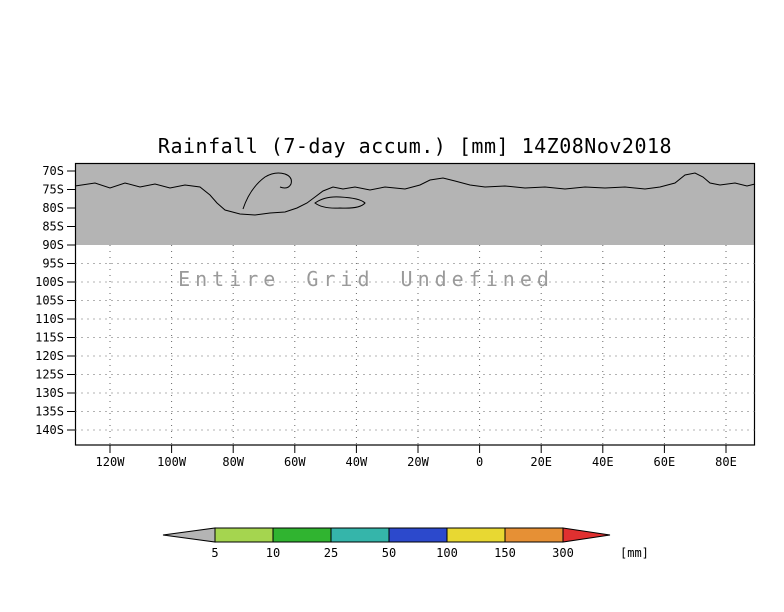  I want to click on colorbar-right-arrow, so click(586, 535).